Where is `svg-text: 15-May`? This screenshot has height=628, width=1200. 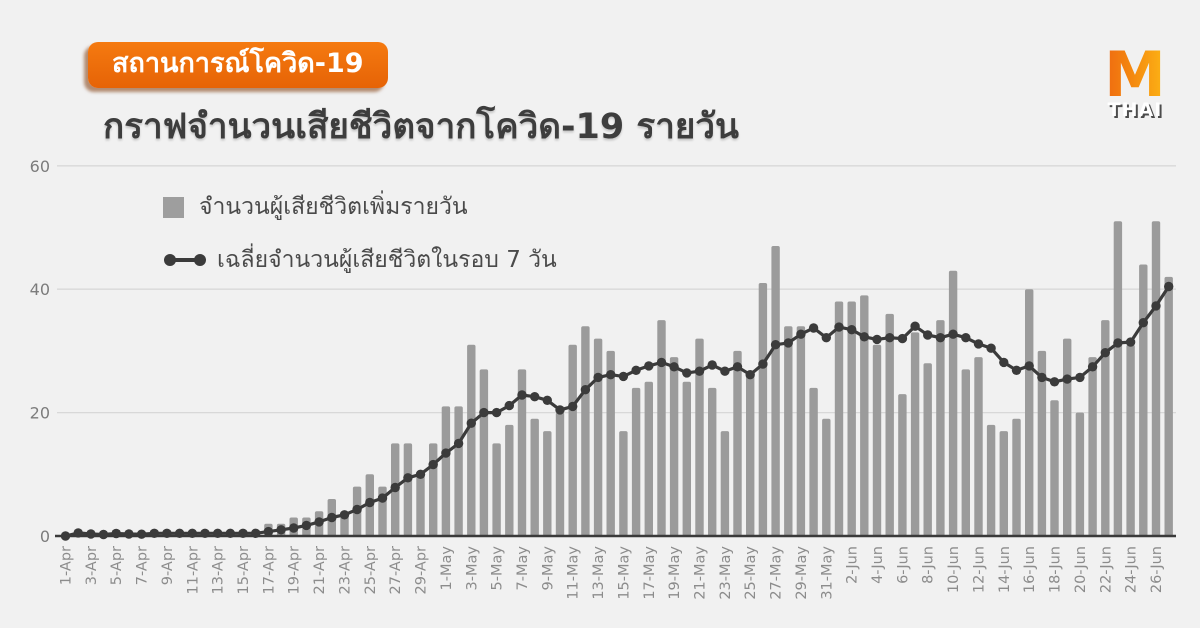
svg-text: 15-May is located at coordinates (624, 573).